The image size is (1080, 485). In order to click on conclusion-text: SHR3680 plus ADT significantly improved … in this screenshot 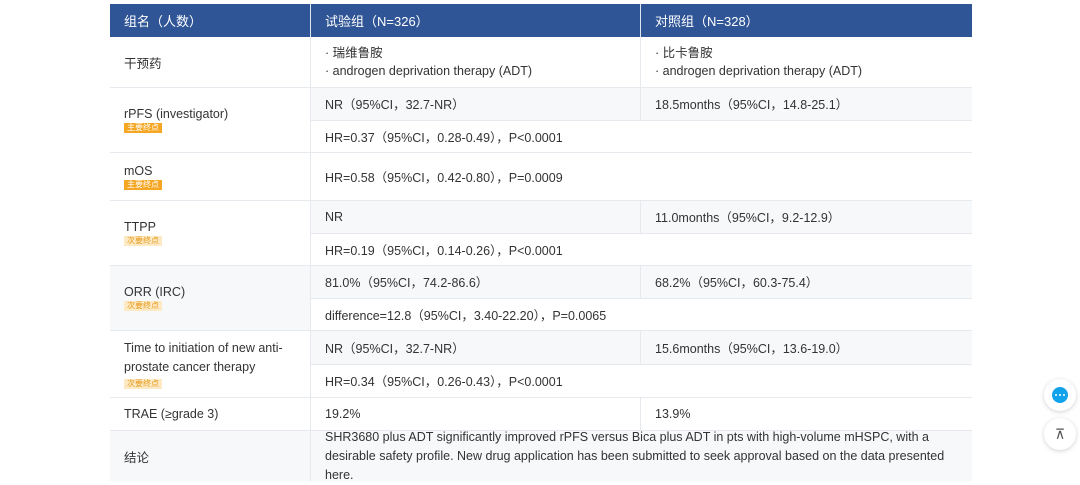, I will do `click(635, 455)`.